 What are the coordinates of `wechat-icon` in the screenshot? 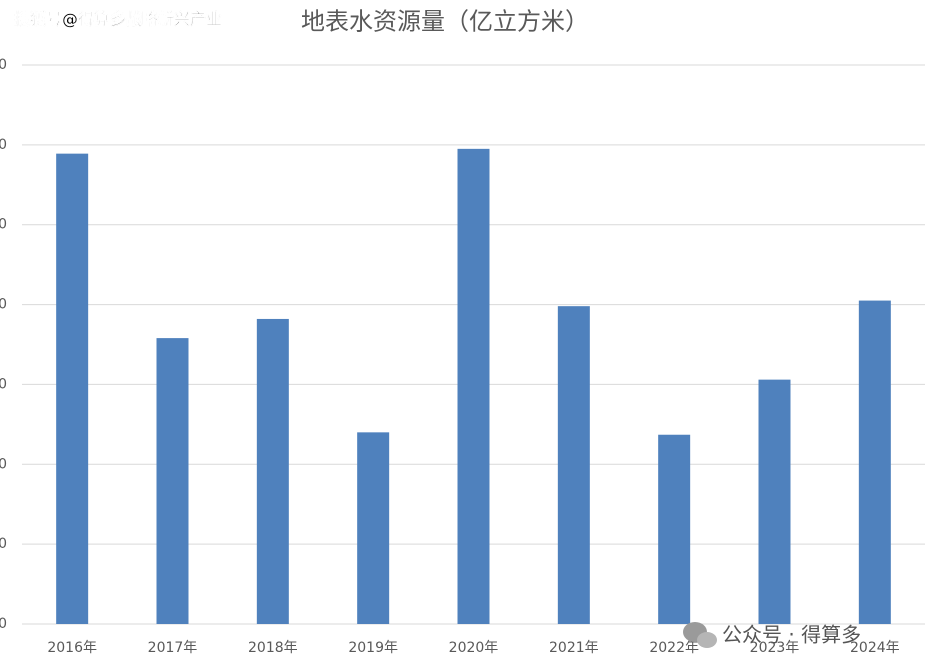 It's located at (700, 635).